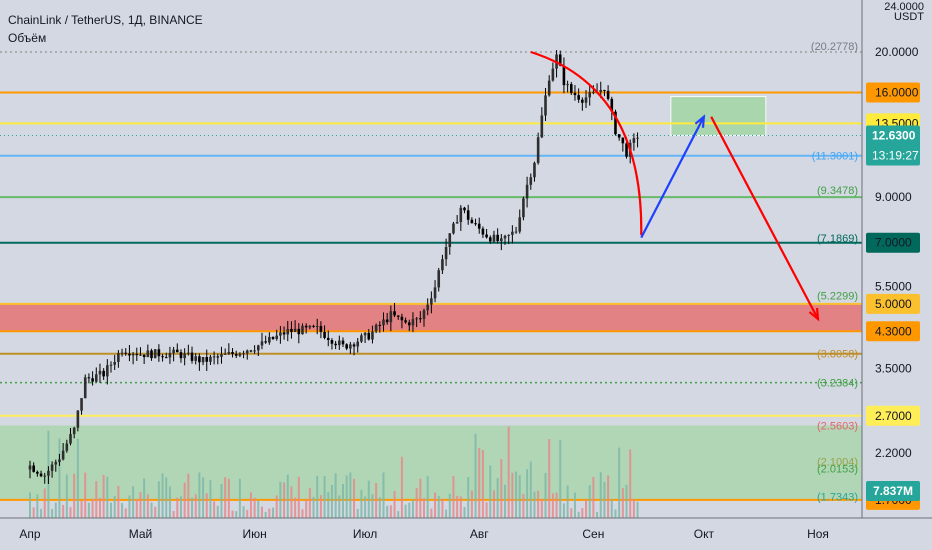 This screenshot has height=550, width=932. I want to click on volume-zone, so click(431, 462).